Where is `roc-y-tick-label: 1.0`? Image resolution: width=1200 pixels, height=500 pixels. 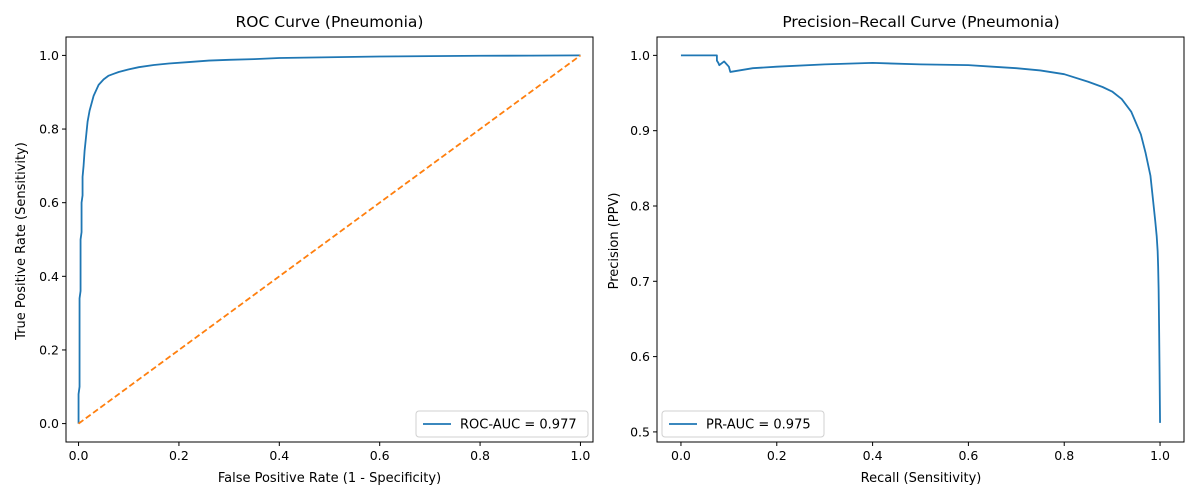 roc-y-tick-label: 1.0 is located at coordinates (49, 55).